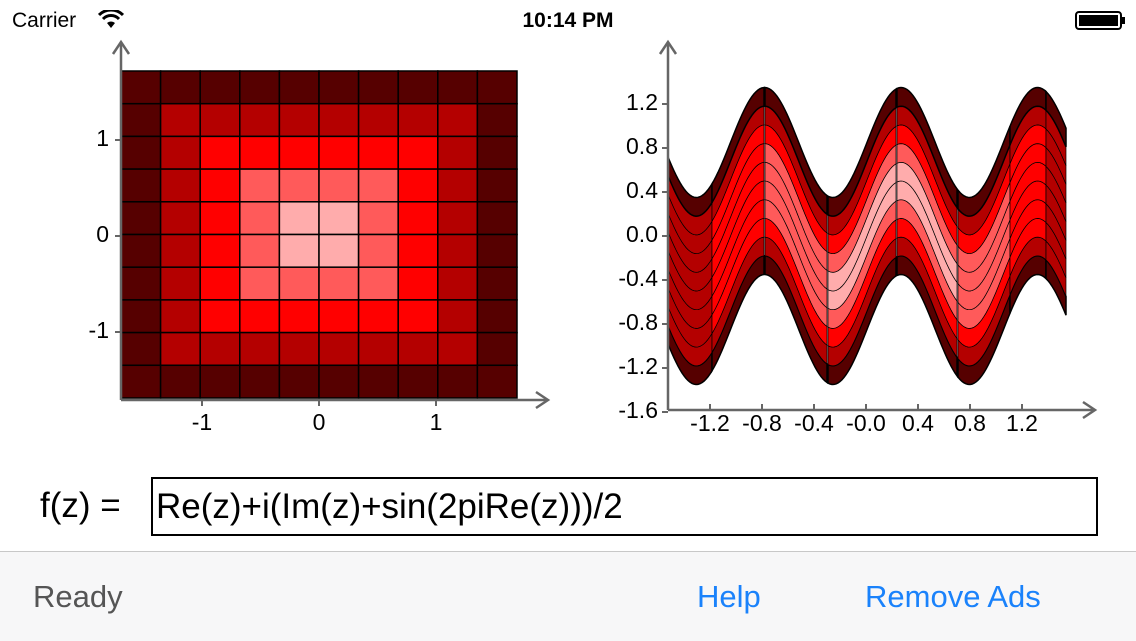  Describe the element at coordinates (102, 234) in the screenshot. I see `y-tick-label: 0` at that location.